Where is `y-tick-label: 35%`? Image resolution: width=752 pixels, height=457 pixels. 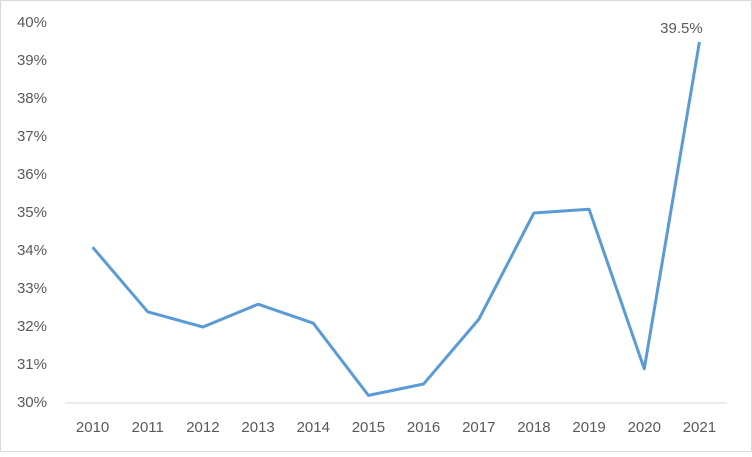
y-tick-label: 35% is located at coordinates (32, 212).